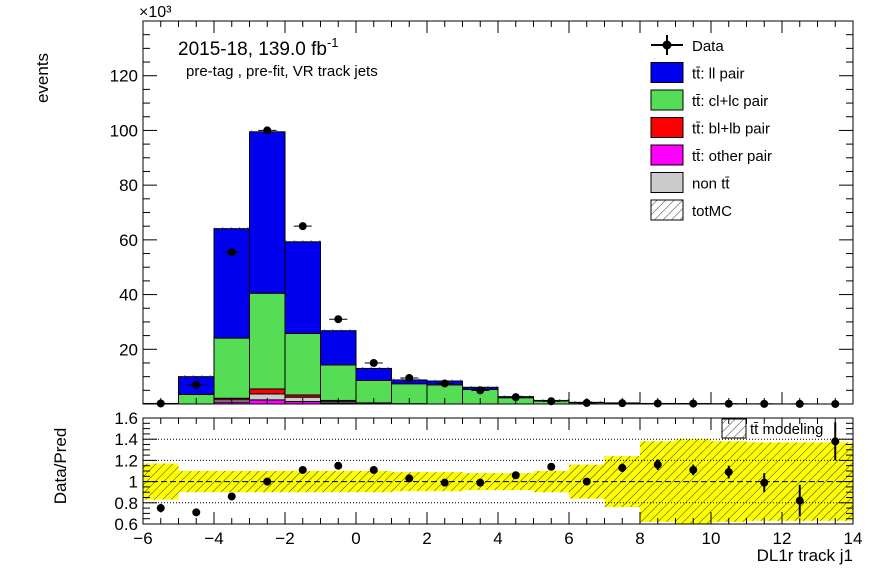  What do you see at coordinates (805, 555) in the screenshot?
I see `x-axis-label: DL1r track j1` at bounding box center [805, 555].